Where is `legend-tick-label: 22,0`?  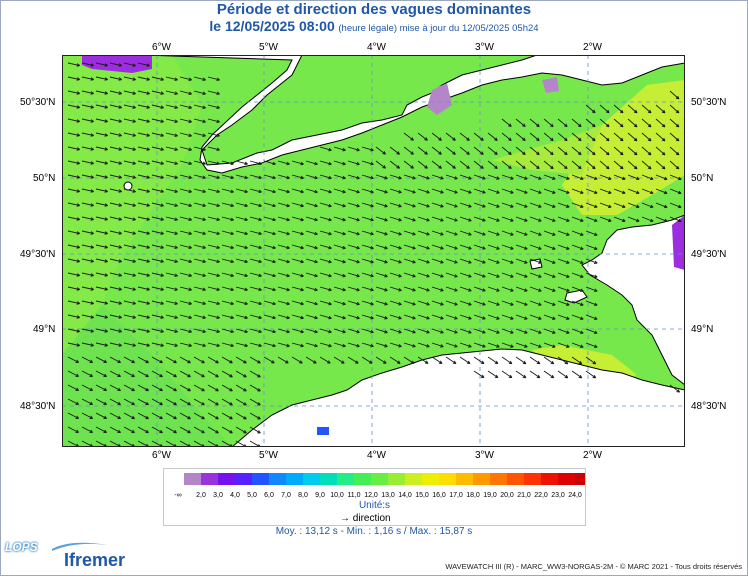 legend-tick-label: 22,0 is located at coordinates (541, 495).